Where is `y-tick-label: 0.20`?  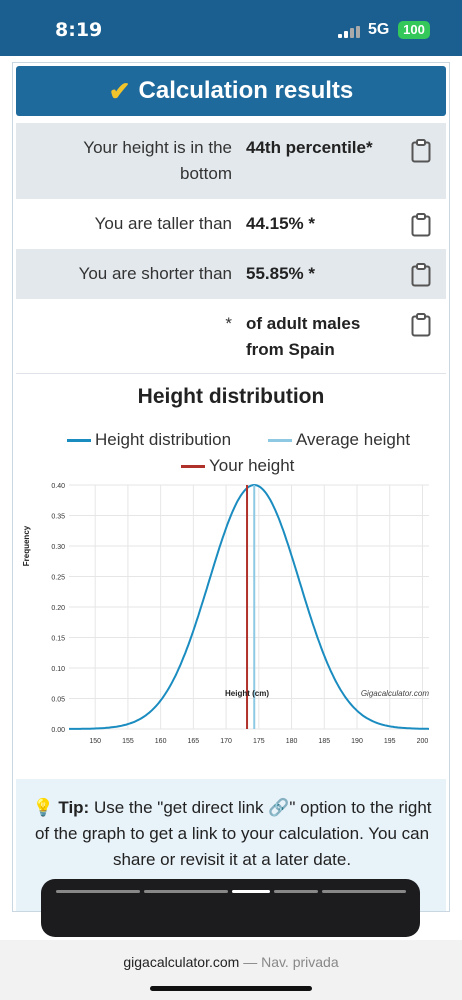 y-tick-label: 0.20 is located at coordinates (58, 608).